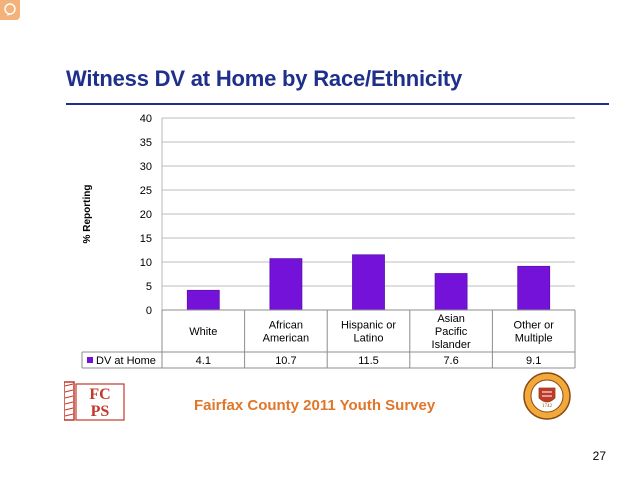 This screenshot has width=638, height=479. I want to click on y-tick-label: 20, so click(146, 215).